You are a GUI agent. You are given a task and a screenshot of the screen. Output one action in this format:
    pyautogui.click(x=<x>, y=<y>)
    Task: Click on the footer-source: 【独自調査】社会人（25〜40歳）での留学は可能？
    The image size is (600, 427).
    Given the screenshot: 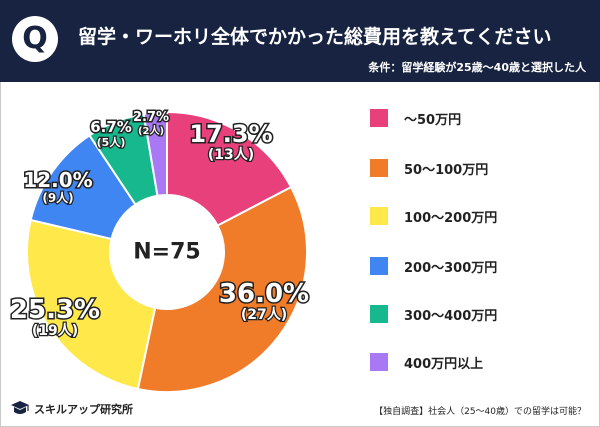 What is the action you would take?
    pyautogui.click(x=480, y=412)
    